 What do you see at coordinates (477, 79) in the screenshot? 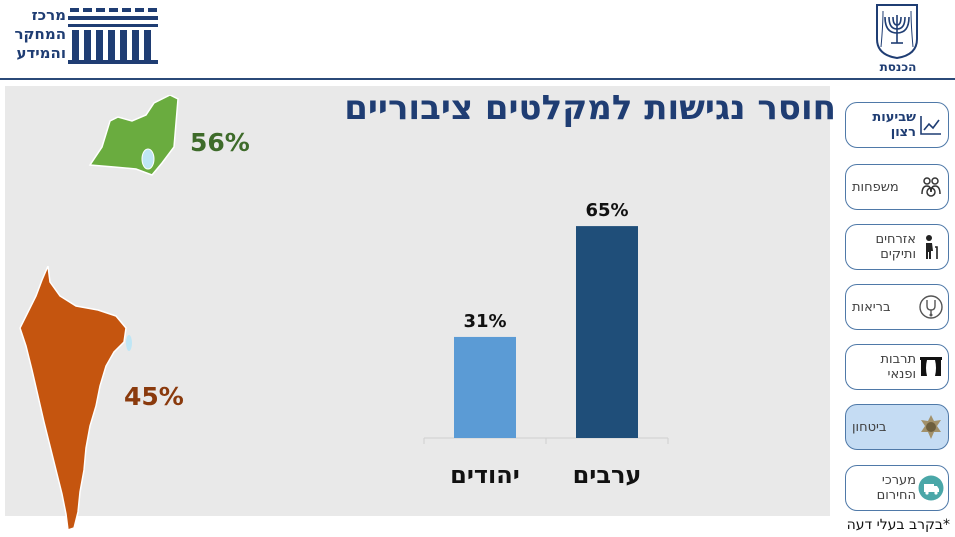
I see `header-divider` at bounding box center [477, 79].